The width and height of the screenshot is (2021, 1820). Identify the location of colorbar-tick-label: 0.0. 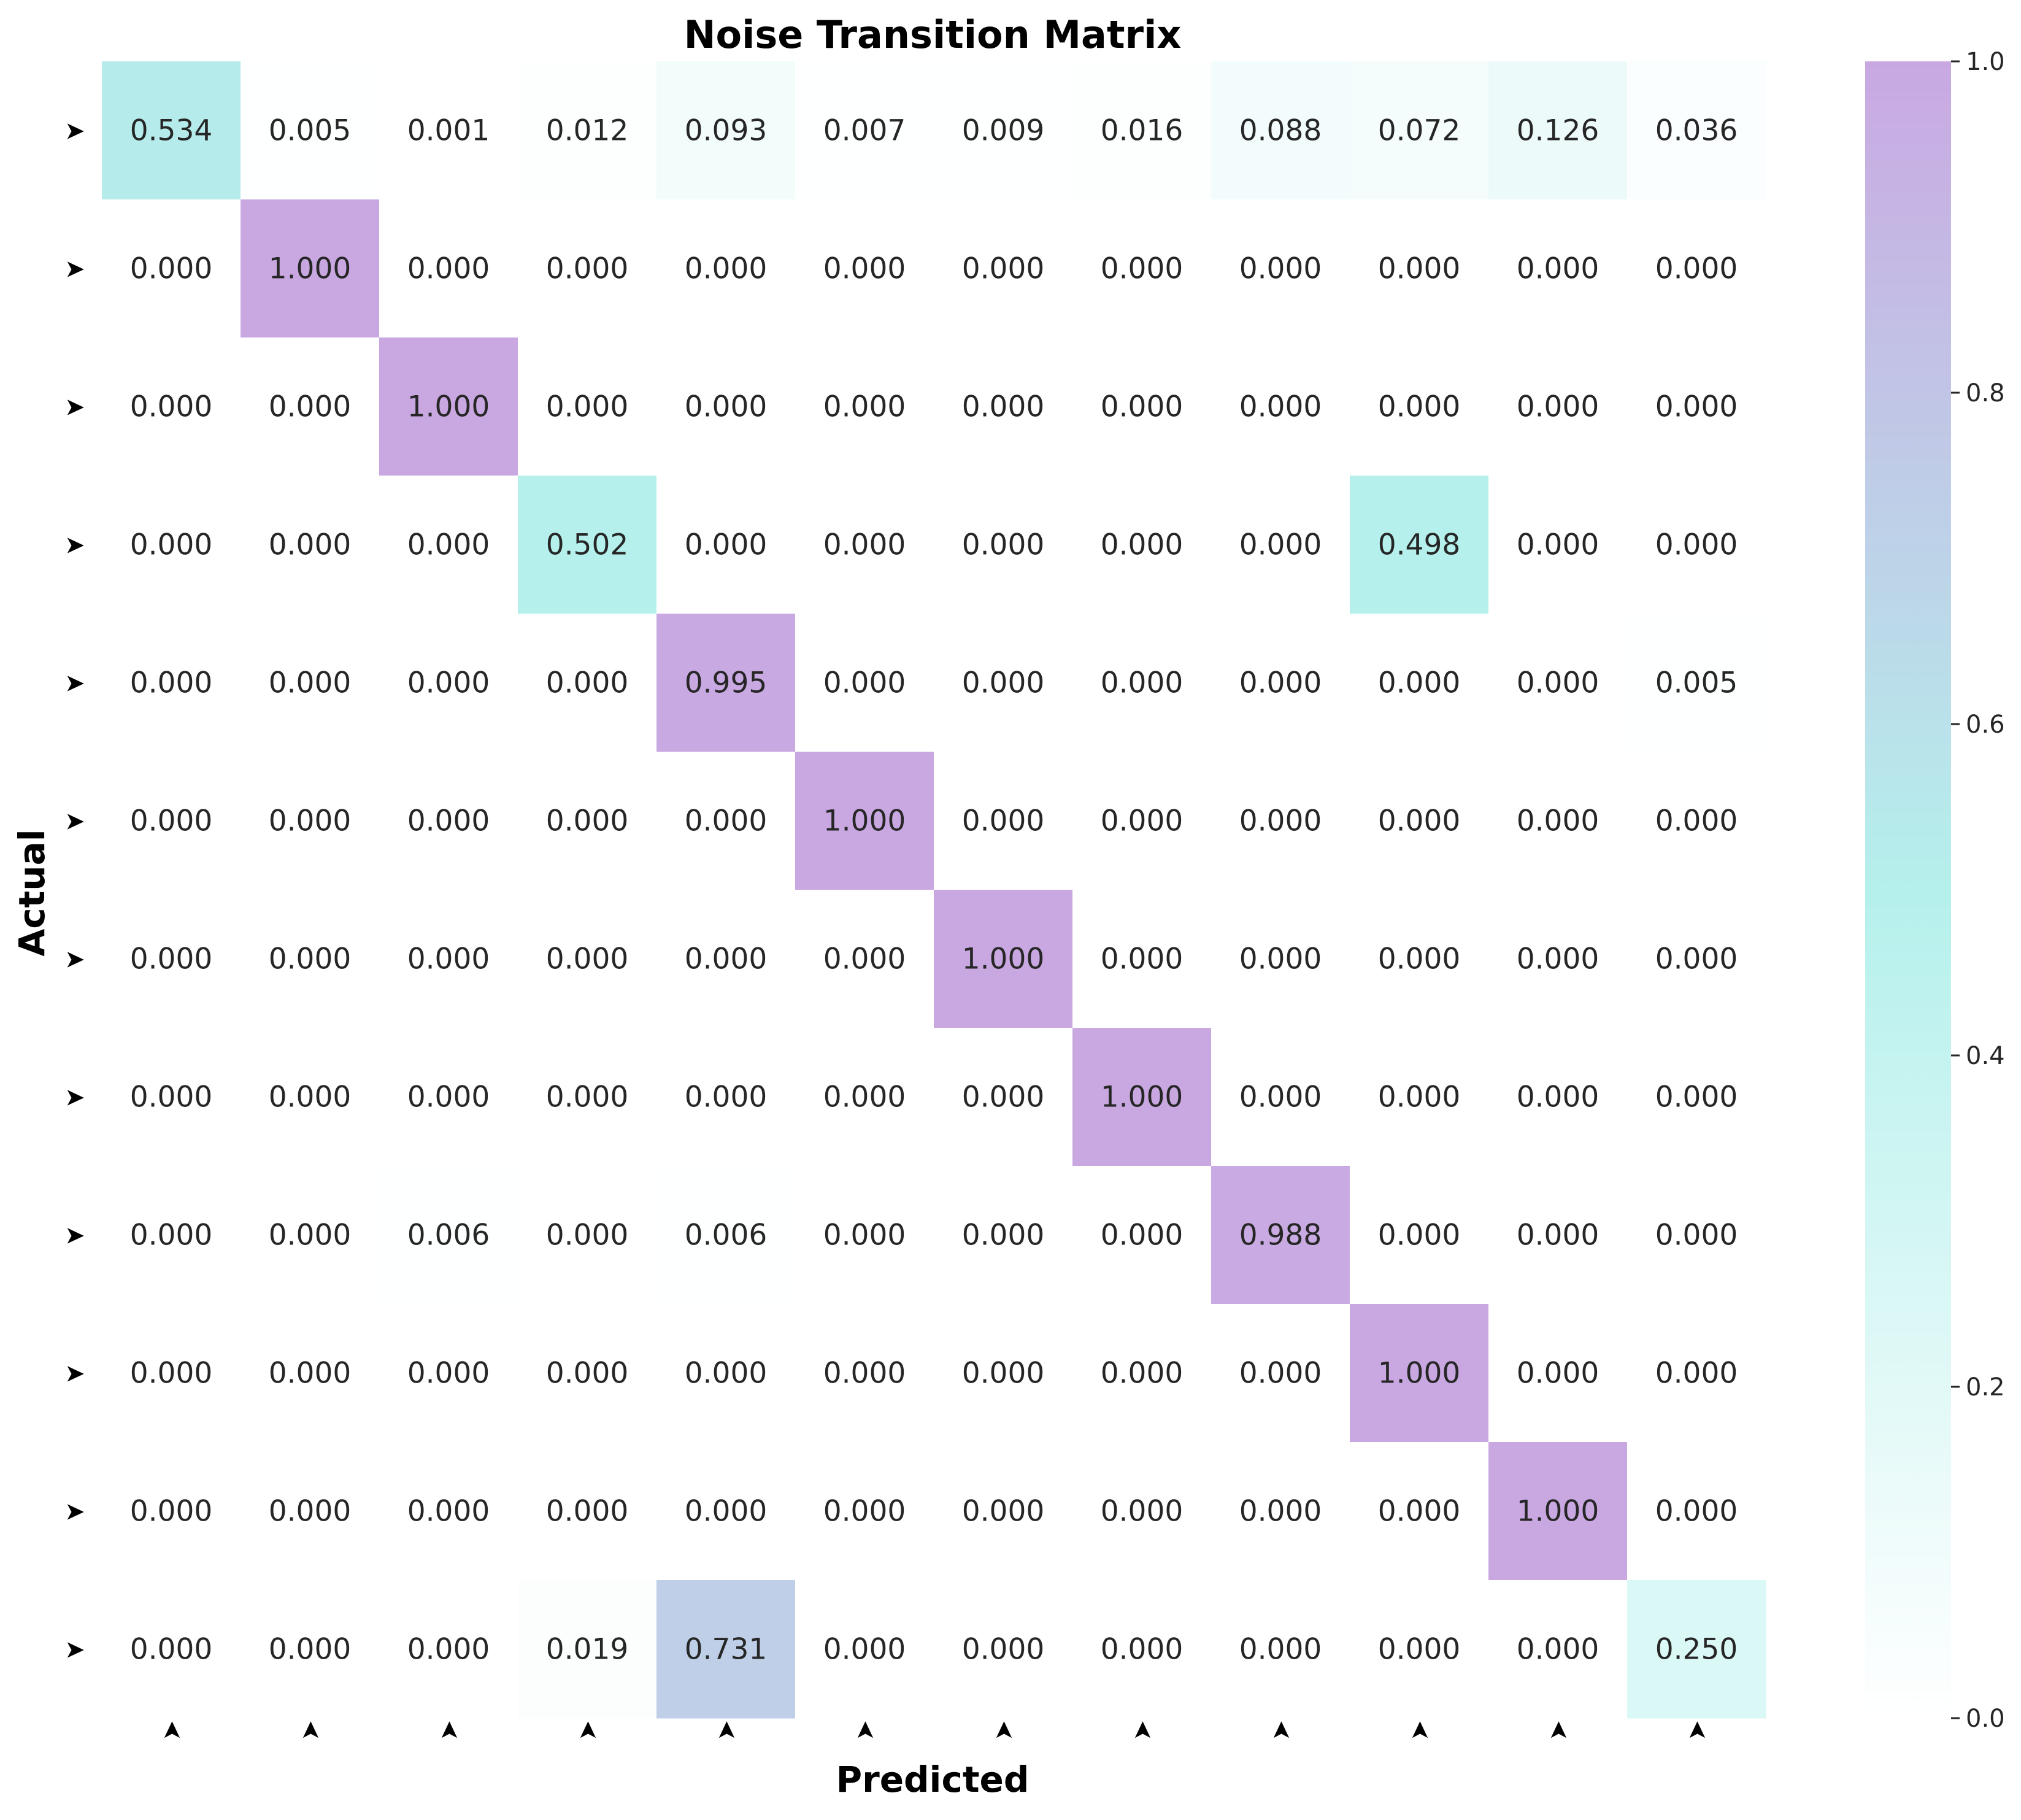
(1985, 1719).